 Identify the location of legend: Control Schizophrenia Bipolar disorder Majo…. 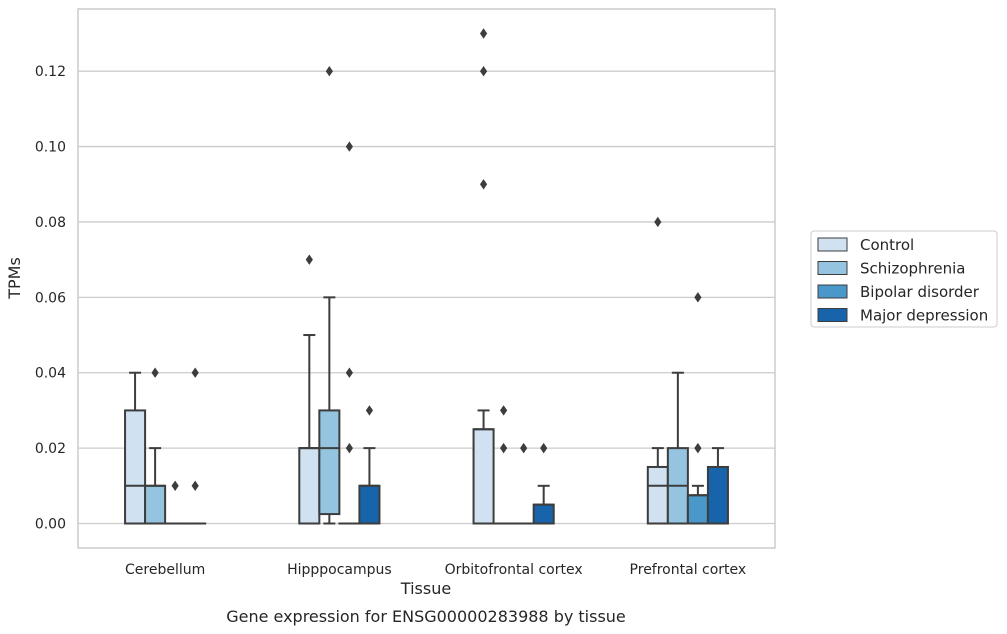
(904, 279).